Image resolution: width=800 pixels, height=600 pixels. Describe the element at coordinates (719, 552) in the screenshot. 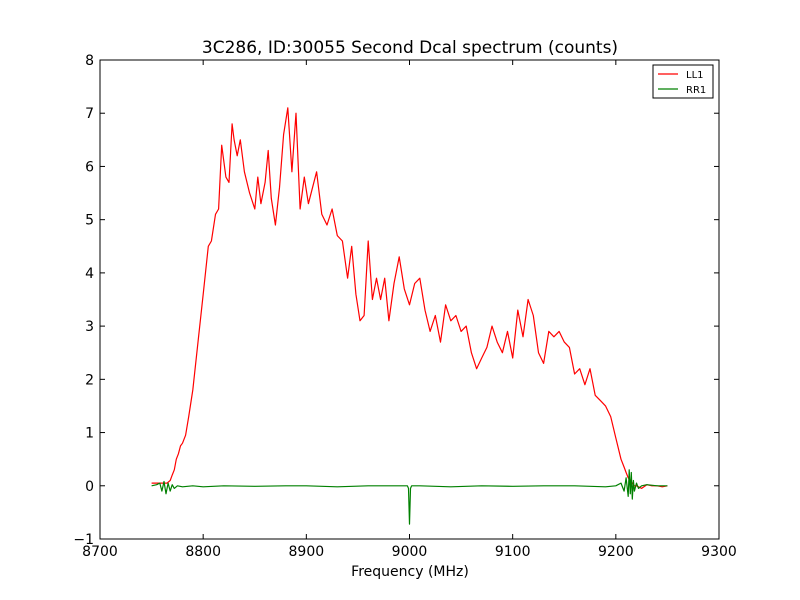

I see `x-tick-label: 9300` at that location.